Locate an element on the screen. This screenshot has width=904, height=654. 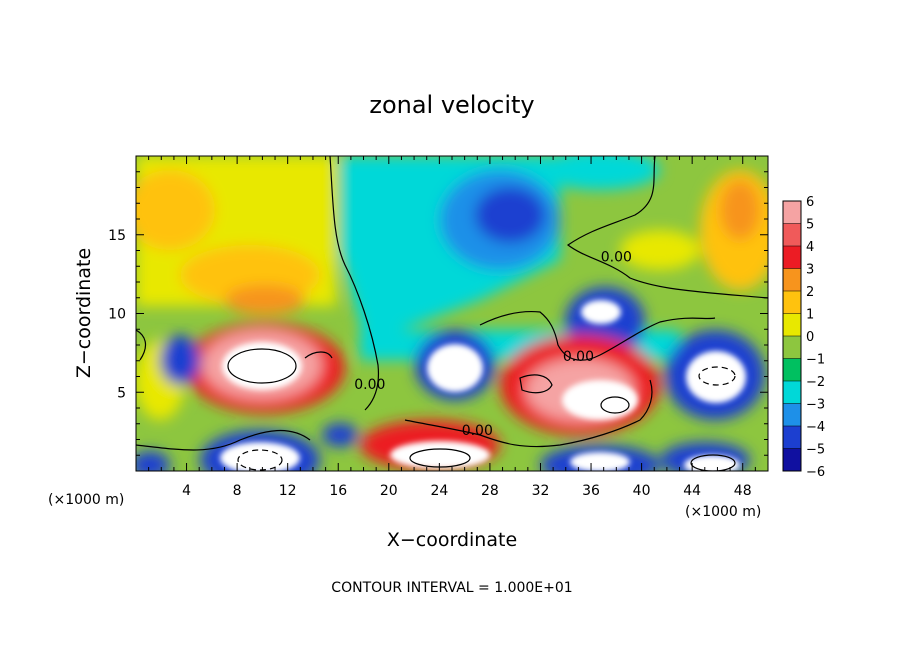
colorbar-label: 6 is located at coordinates (810, 202).